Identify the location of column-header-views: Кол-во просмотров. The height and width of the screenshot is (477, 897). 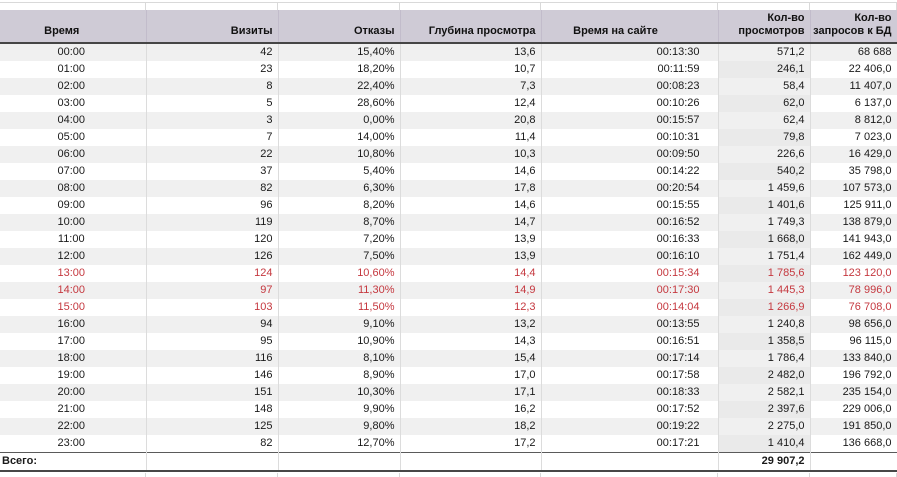
(764, 27).